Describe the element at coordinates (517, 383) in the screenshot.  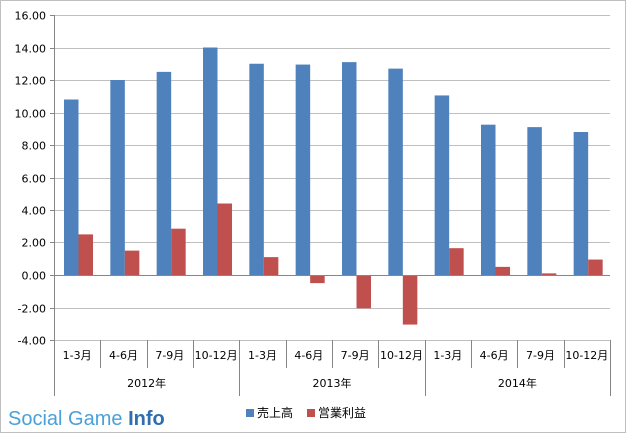
I see `x-group-label: 2014年` at that location.